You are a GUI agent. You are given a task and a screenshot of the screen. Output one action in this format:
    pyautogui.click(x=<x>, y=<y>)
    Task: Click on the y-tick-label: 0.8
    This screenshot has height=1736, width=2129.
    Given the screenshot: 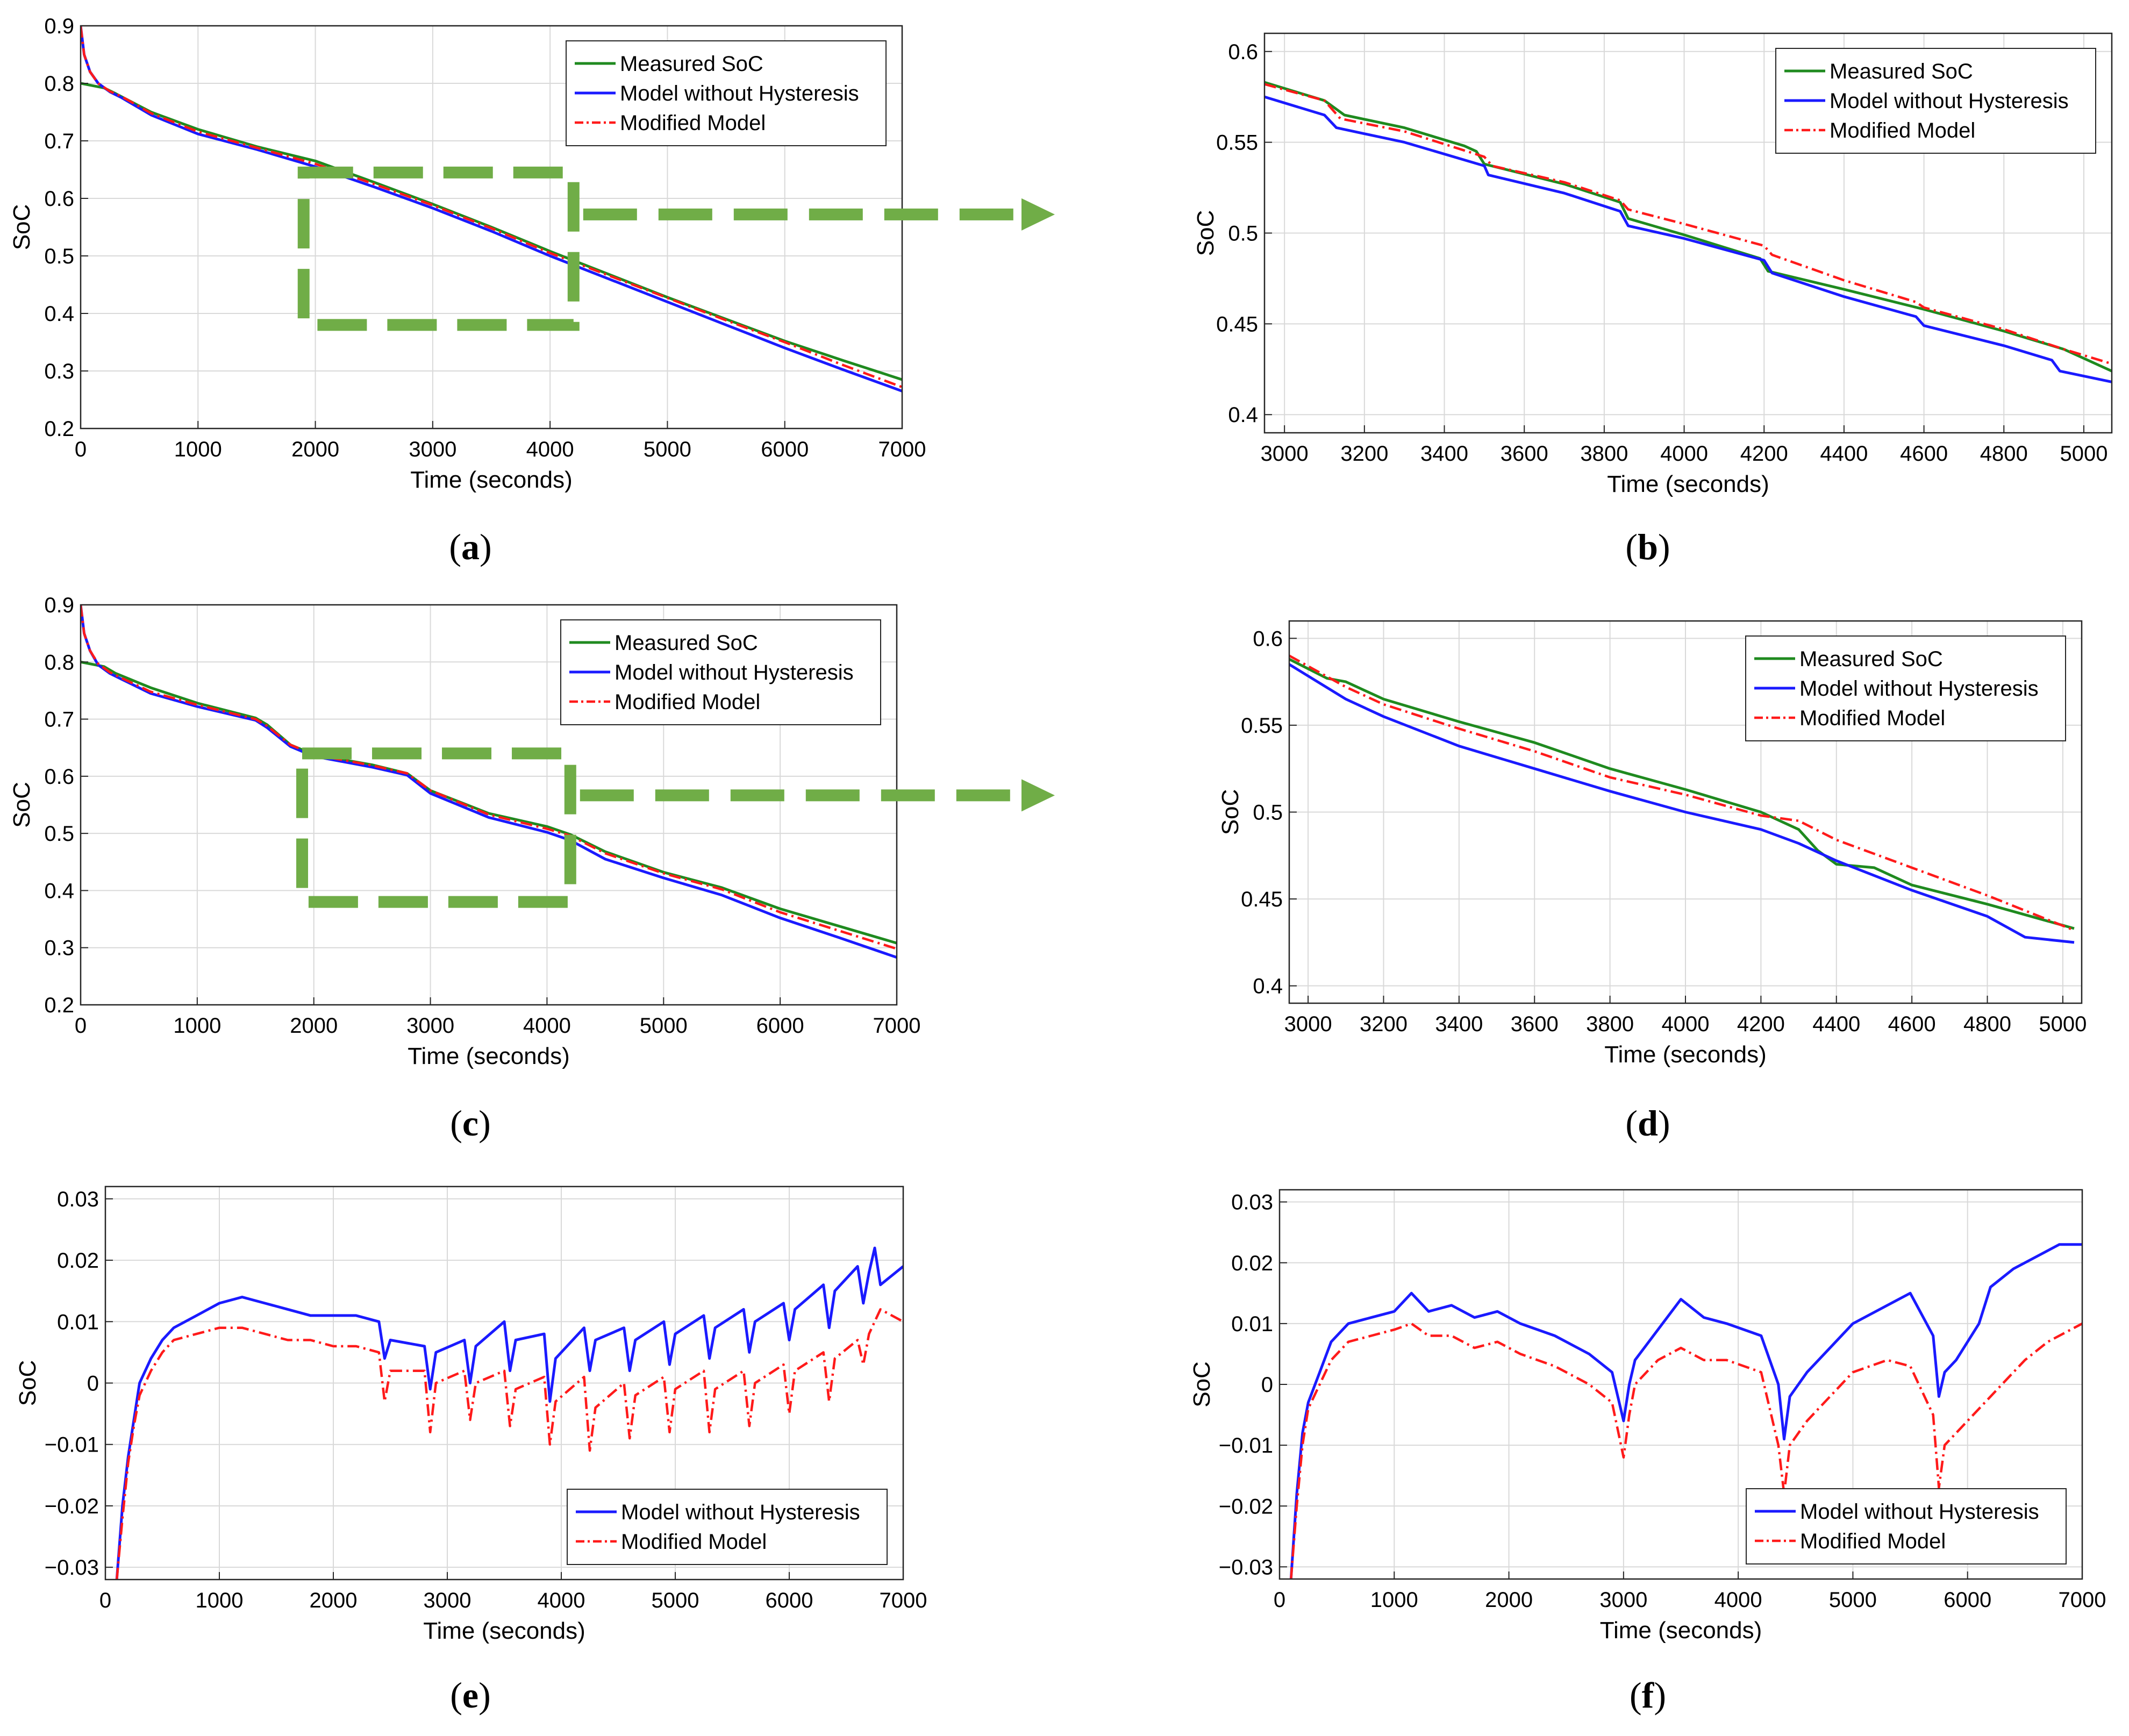 What is the action you would take?
    pyautogui.click(x=59, y=662)
    